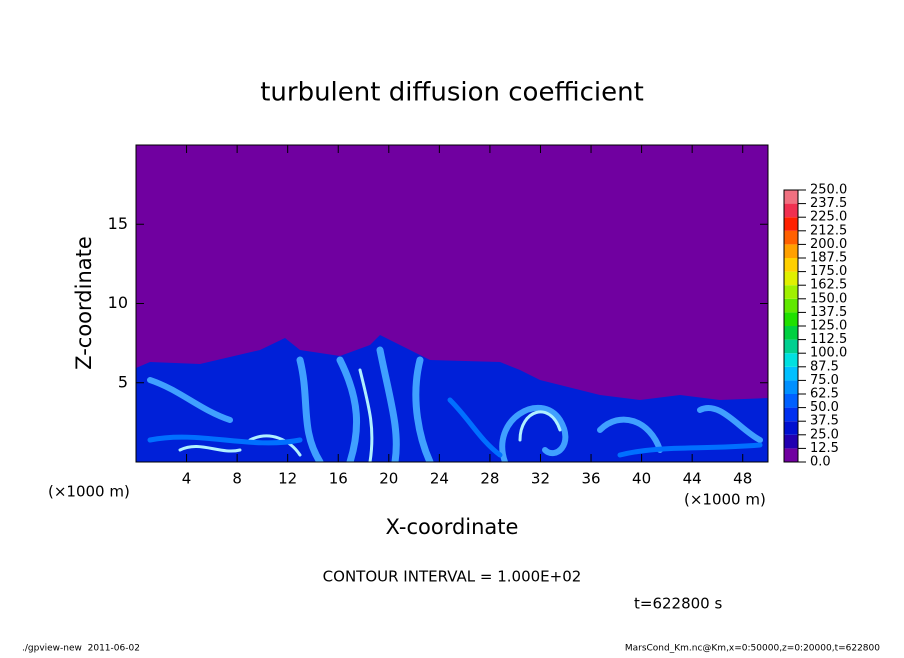  I want to click on colorbar-label: 187.5, so click(828, 258).